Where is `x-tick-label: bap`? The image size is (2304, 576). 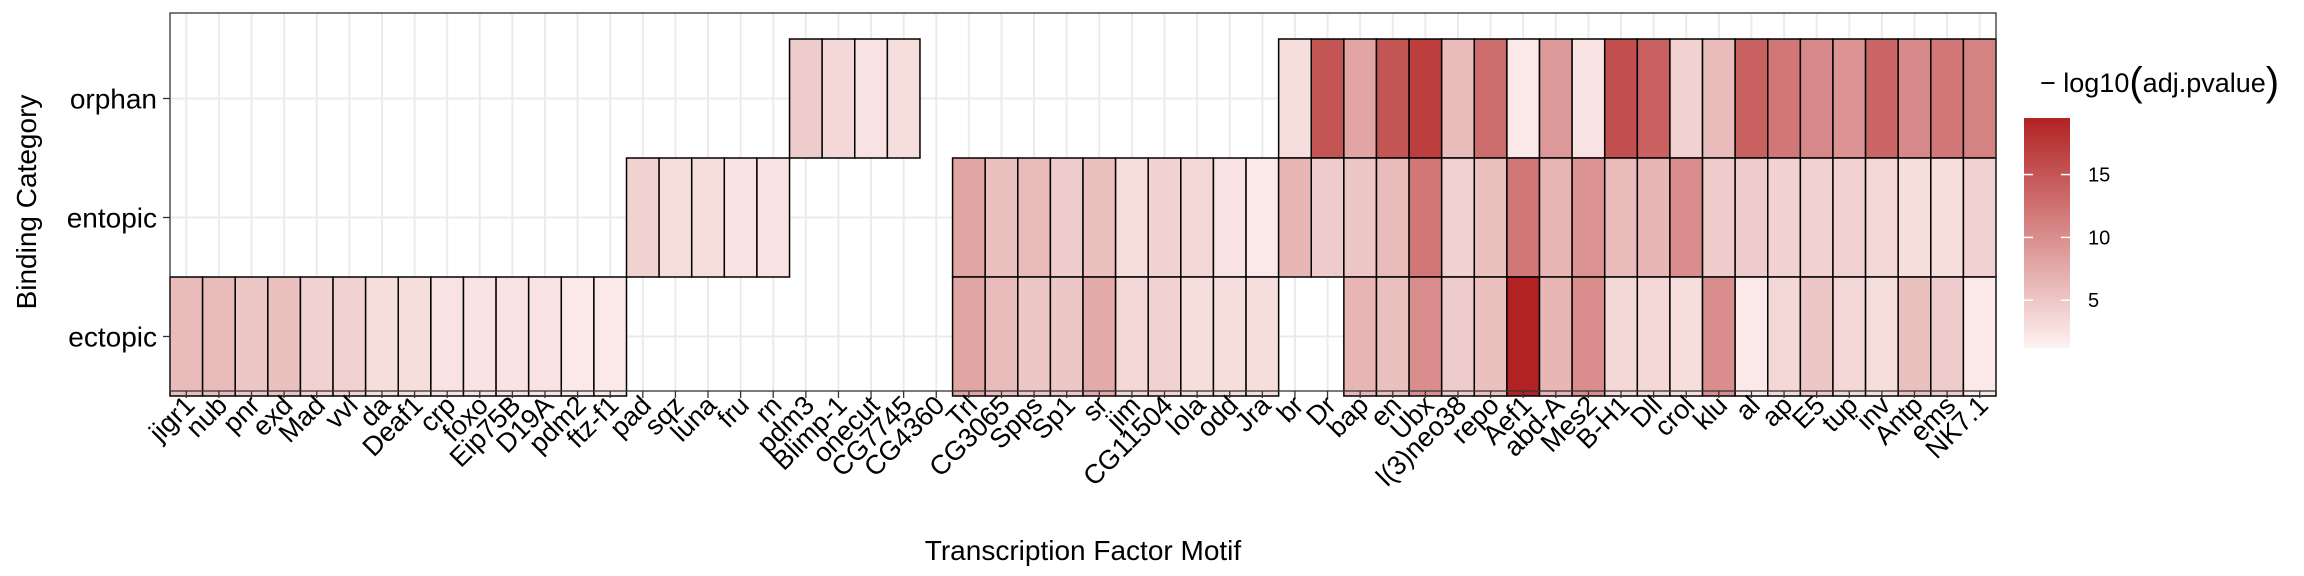
x-tick-label: bap is located at coordinates (1347, 416).